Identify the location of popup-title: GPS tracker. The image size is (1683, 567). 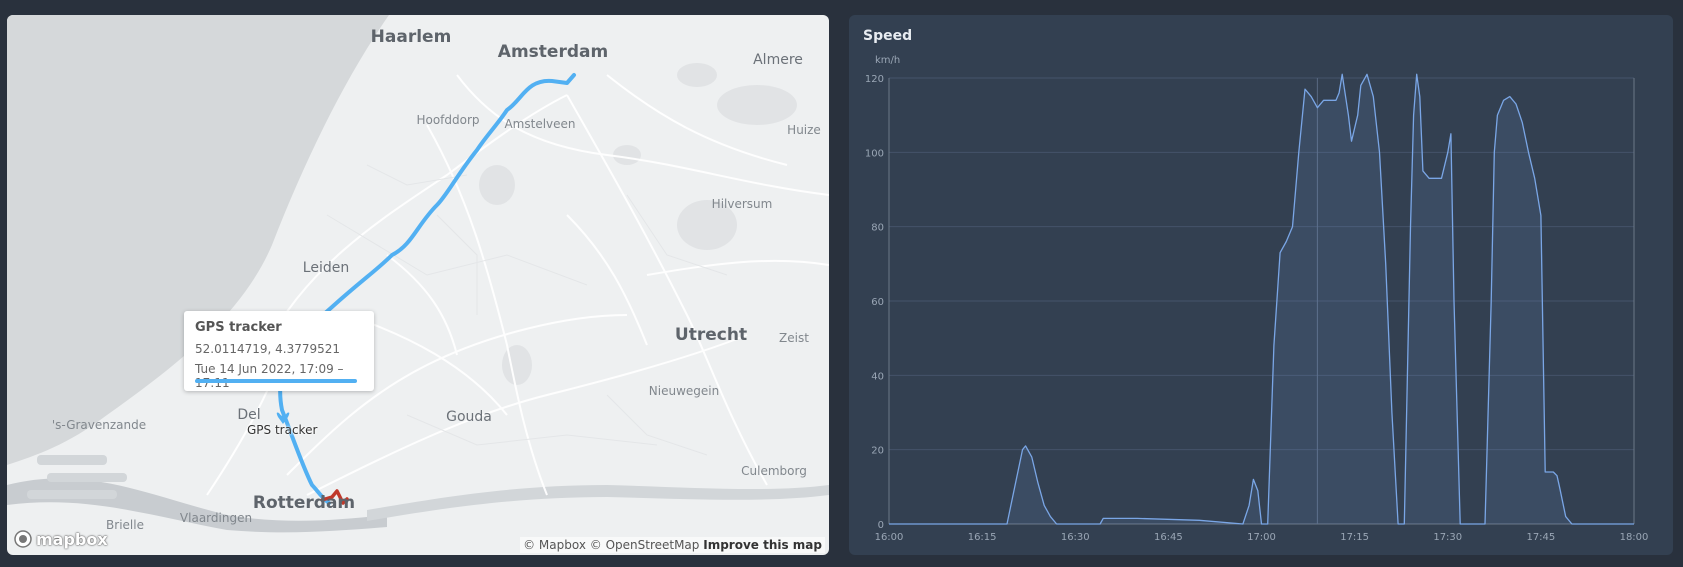
(238, 327).